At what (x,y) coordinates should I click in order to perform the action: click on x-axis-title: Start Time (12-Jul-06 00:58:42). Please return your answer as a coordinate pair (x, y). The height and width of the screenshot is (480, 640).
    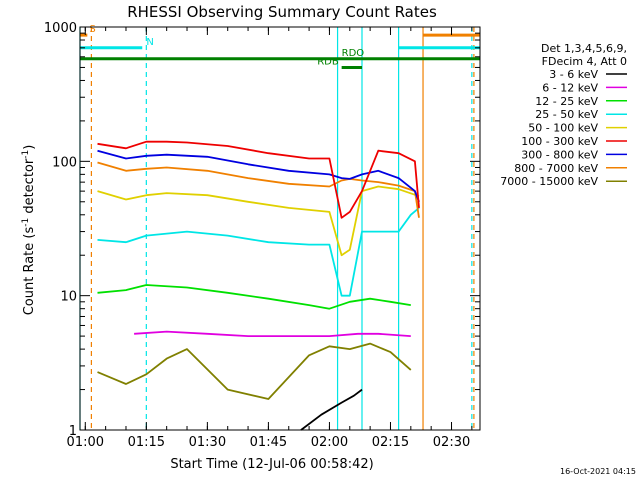
    Looking at the image, I should click on (271, 464).